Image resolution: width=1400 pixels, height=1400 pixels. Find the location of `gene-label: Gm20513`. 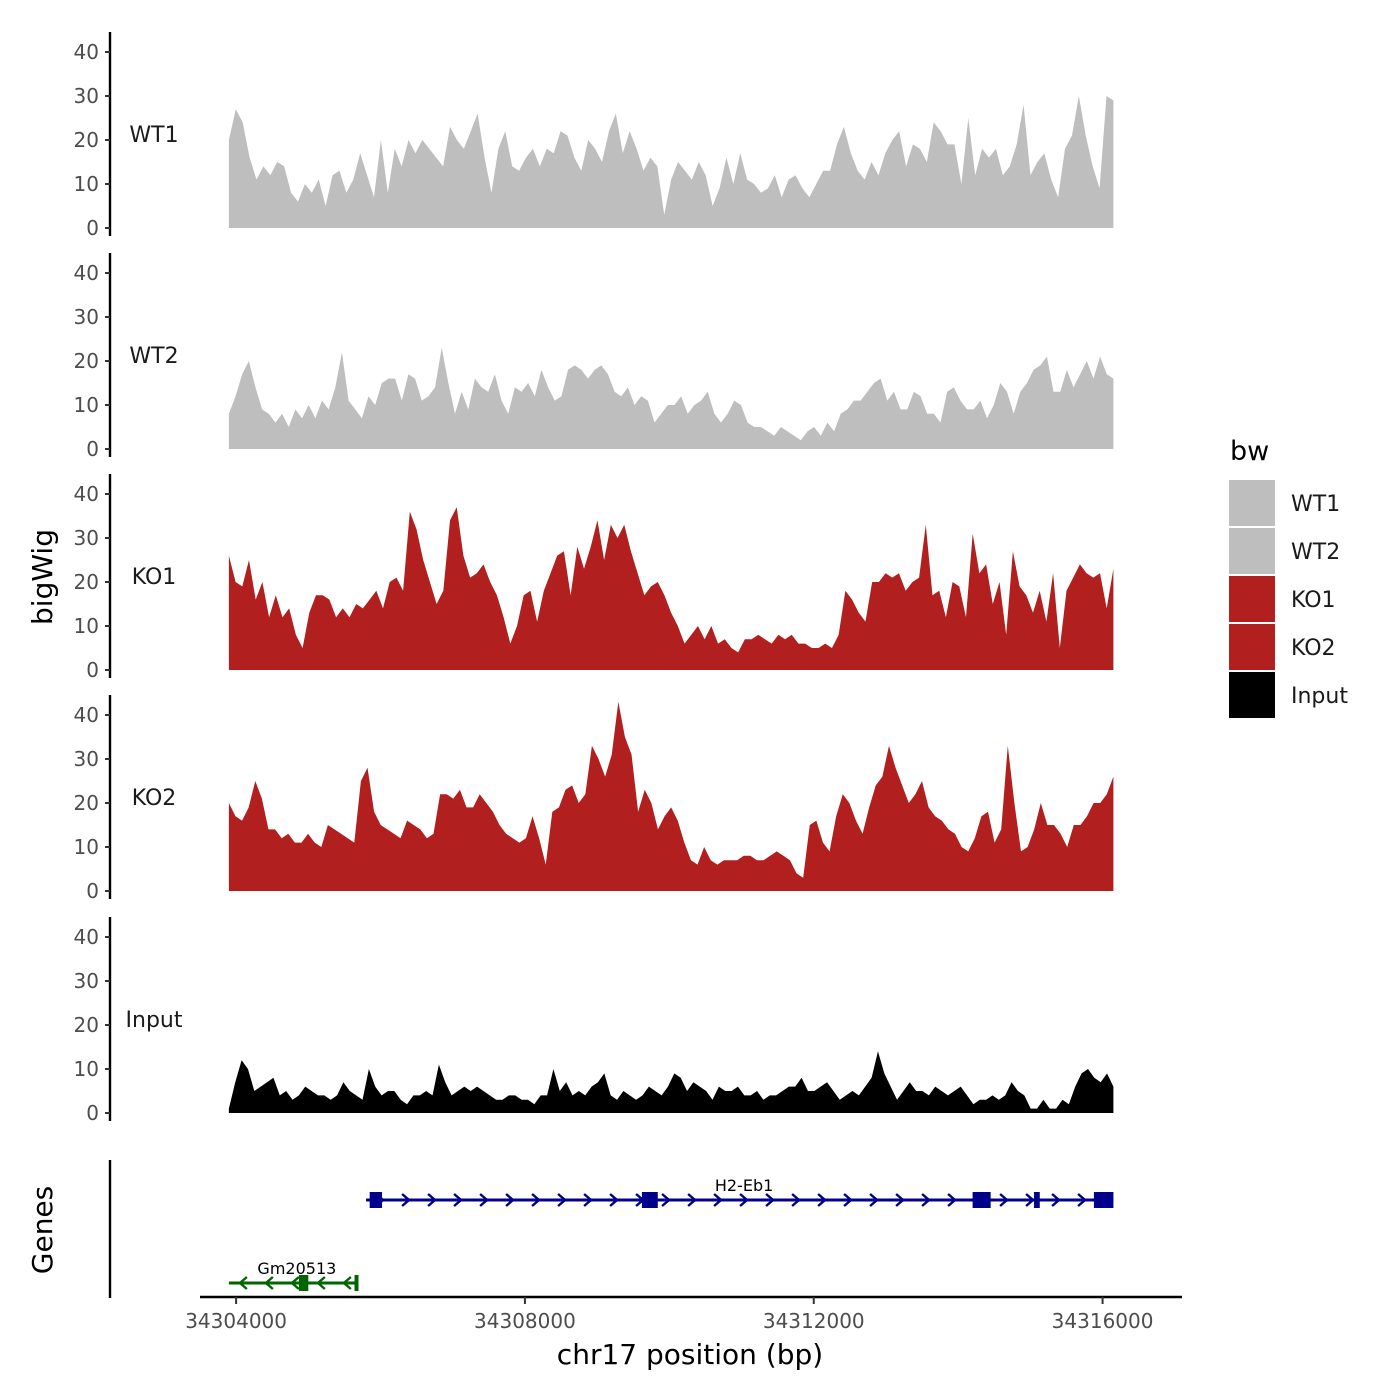

gene-label: Gm20513 is located at coordinates (296, 1268).